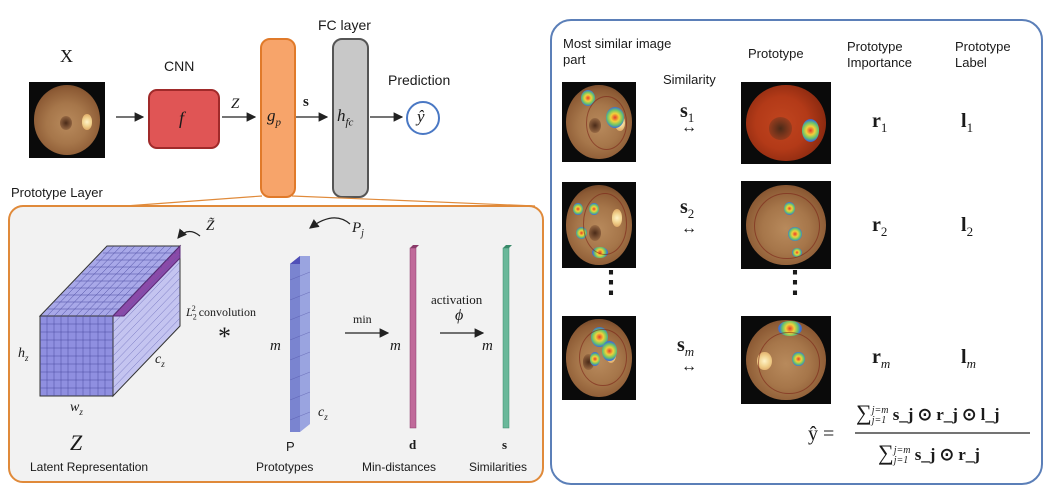 This screenshot has width=1050, height=495. What do you see at coordinates (459, 315) in the screenshot?
I see `phi-label: ϕ` at bounding box center [459, 315].